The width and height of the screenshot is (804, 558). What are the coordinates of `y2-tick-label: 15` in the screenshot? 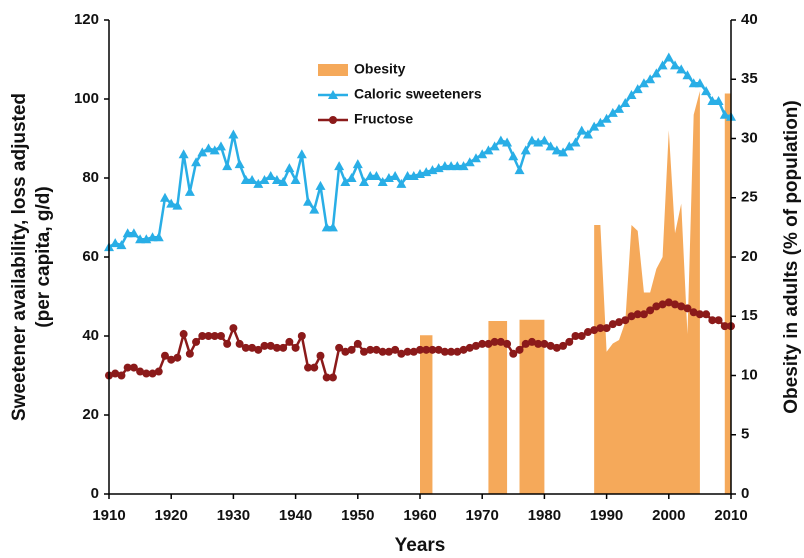 It's located at (749, 315).